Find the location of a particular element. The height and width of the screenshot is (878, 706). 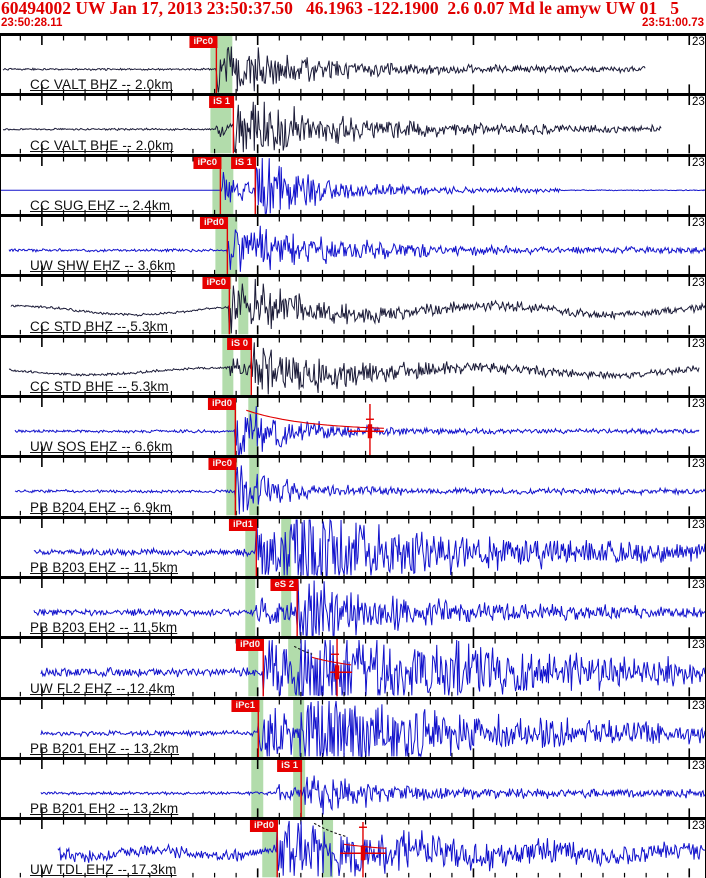

trace-panel: UW SOS EHZ -- 6.6km 23 iPd0 is located at coordinates (353, 425).